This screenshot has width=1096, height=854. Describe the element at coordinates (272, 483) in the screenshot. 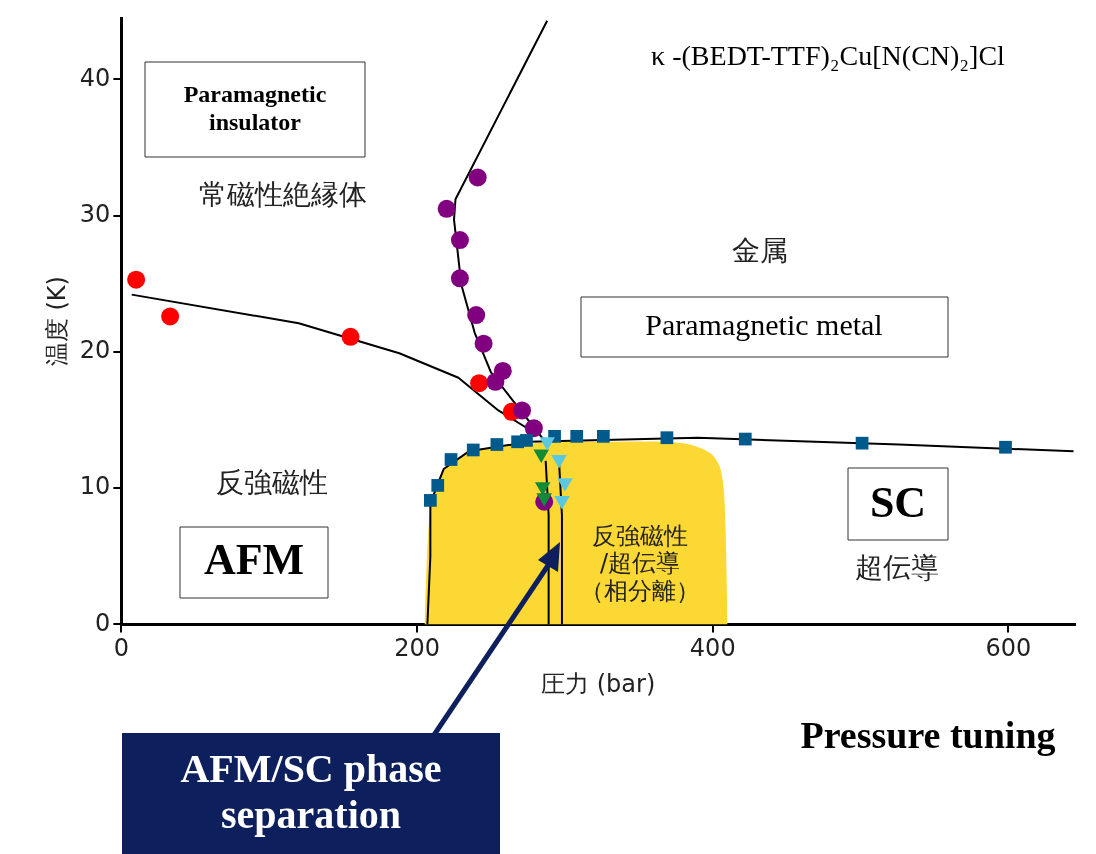

I see `annotation: 反強磁性` at that location.